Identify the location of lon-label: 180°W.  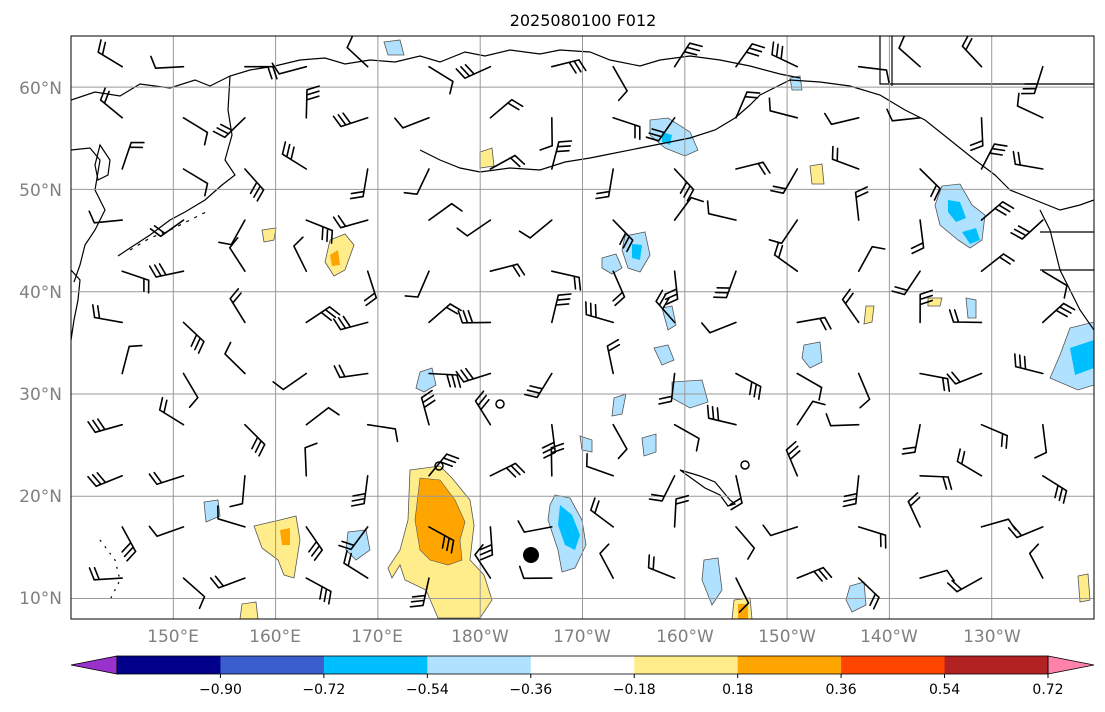
(480, 637).